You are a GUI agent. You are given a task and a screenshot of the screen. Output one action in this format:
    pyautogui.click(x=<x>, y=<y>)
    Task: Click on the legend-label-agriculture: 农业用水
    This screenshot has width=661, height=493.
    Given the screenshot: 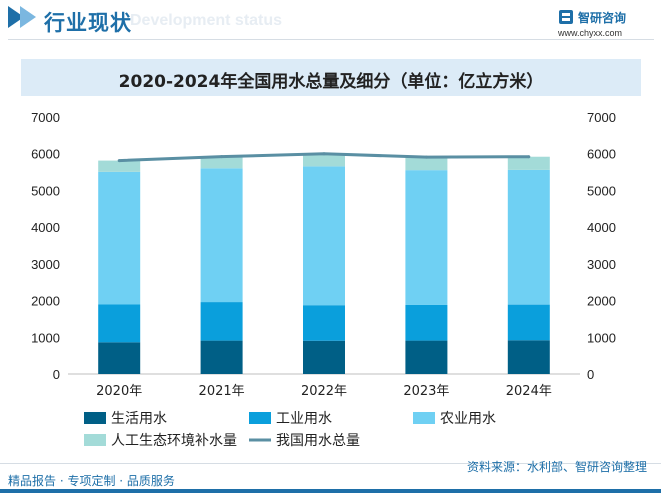 What is the action you would take?
    pyautogui.click(x=468, y=419)
    